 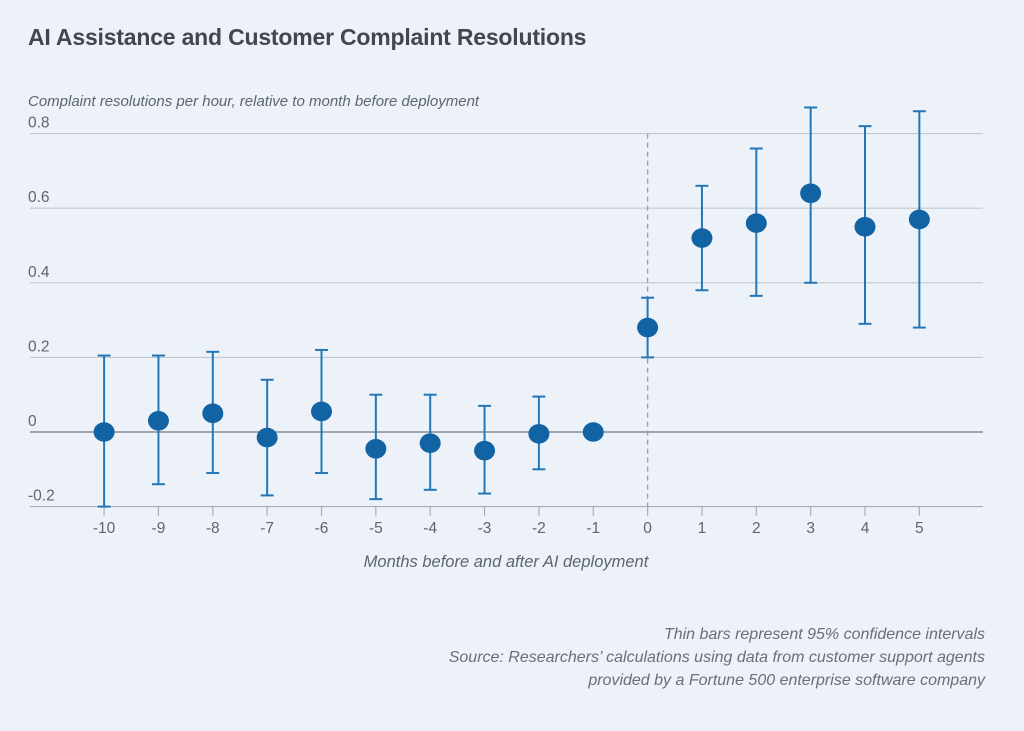 I want to click on y-tick-label: 0.4, so click(x=39, y=272).